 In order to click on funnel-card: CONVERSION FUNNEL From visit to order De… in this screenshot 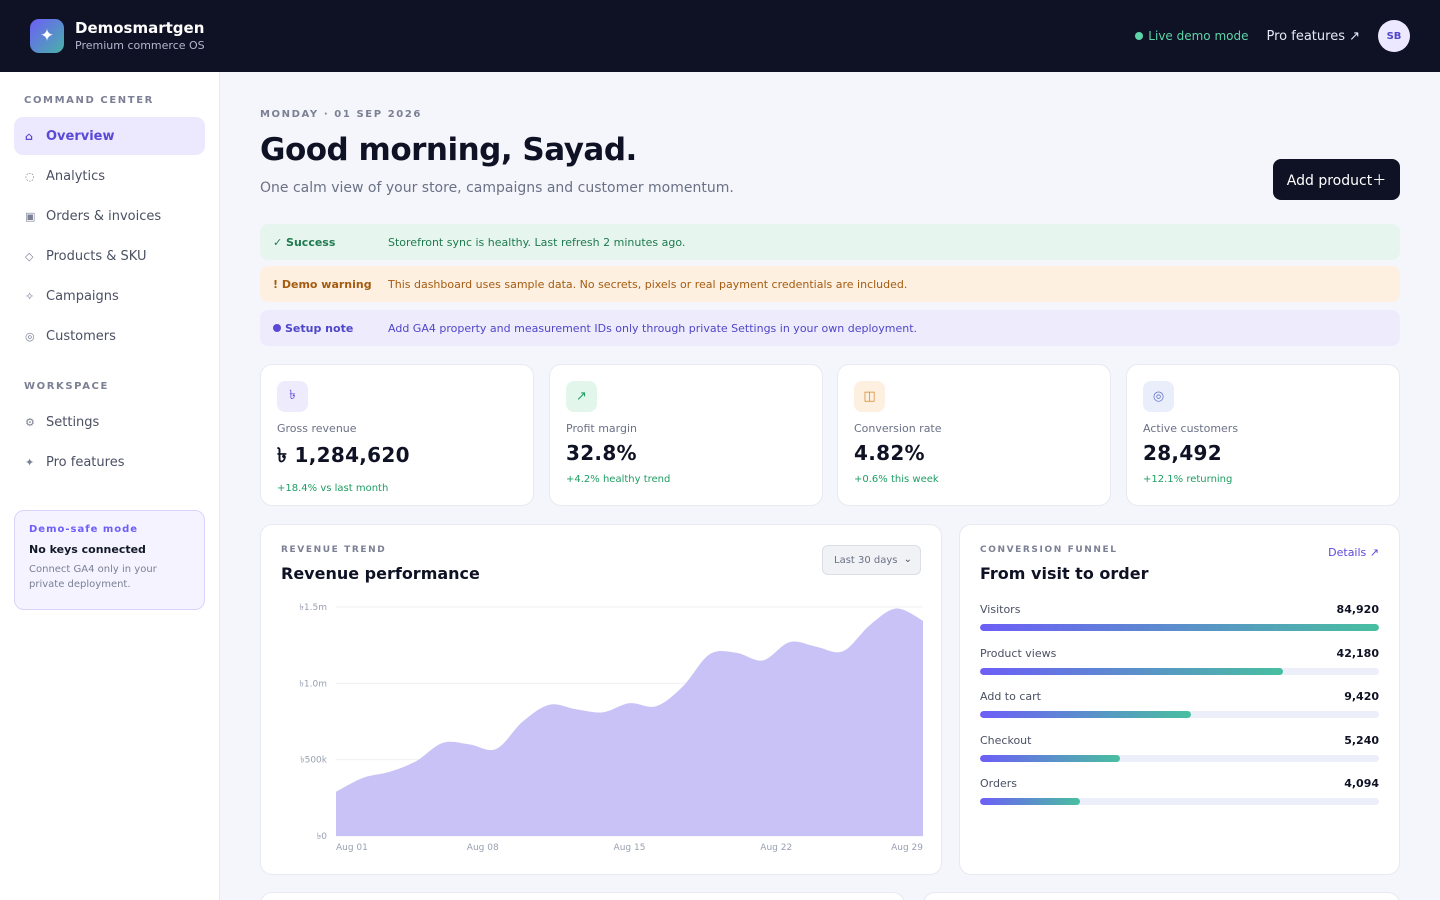, I will do `click(1179, 699)`.